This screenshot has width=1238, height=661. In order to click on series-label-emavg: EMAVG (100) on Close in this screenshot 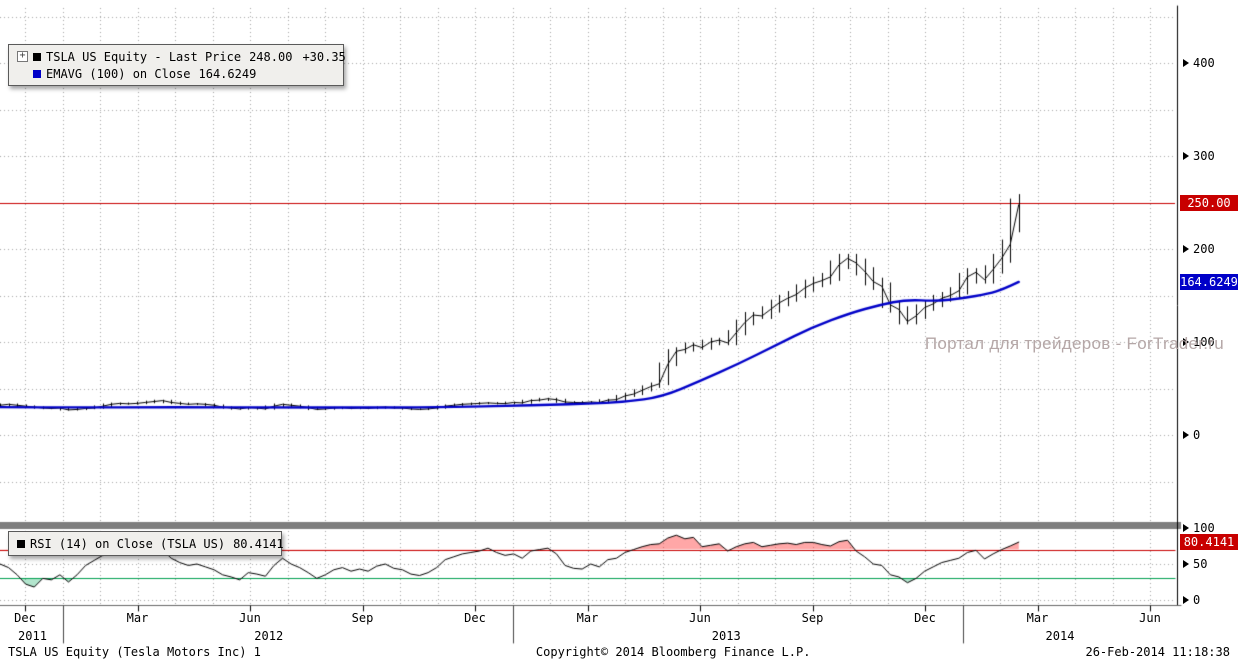, I will do `click(118, 73)`.